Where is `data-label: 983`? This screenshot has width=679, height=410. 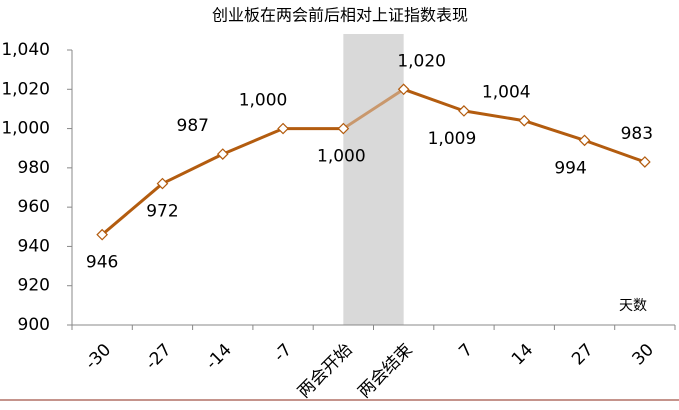 data-label: 983 is located at coordinates (637, 134).